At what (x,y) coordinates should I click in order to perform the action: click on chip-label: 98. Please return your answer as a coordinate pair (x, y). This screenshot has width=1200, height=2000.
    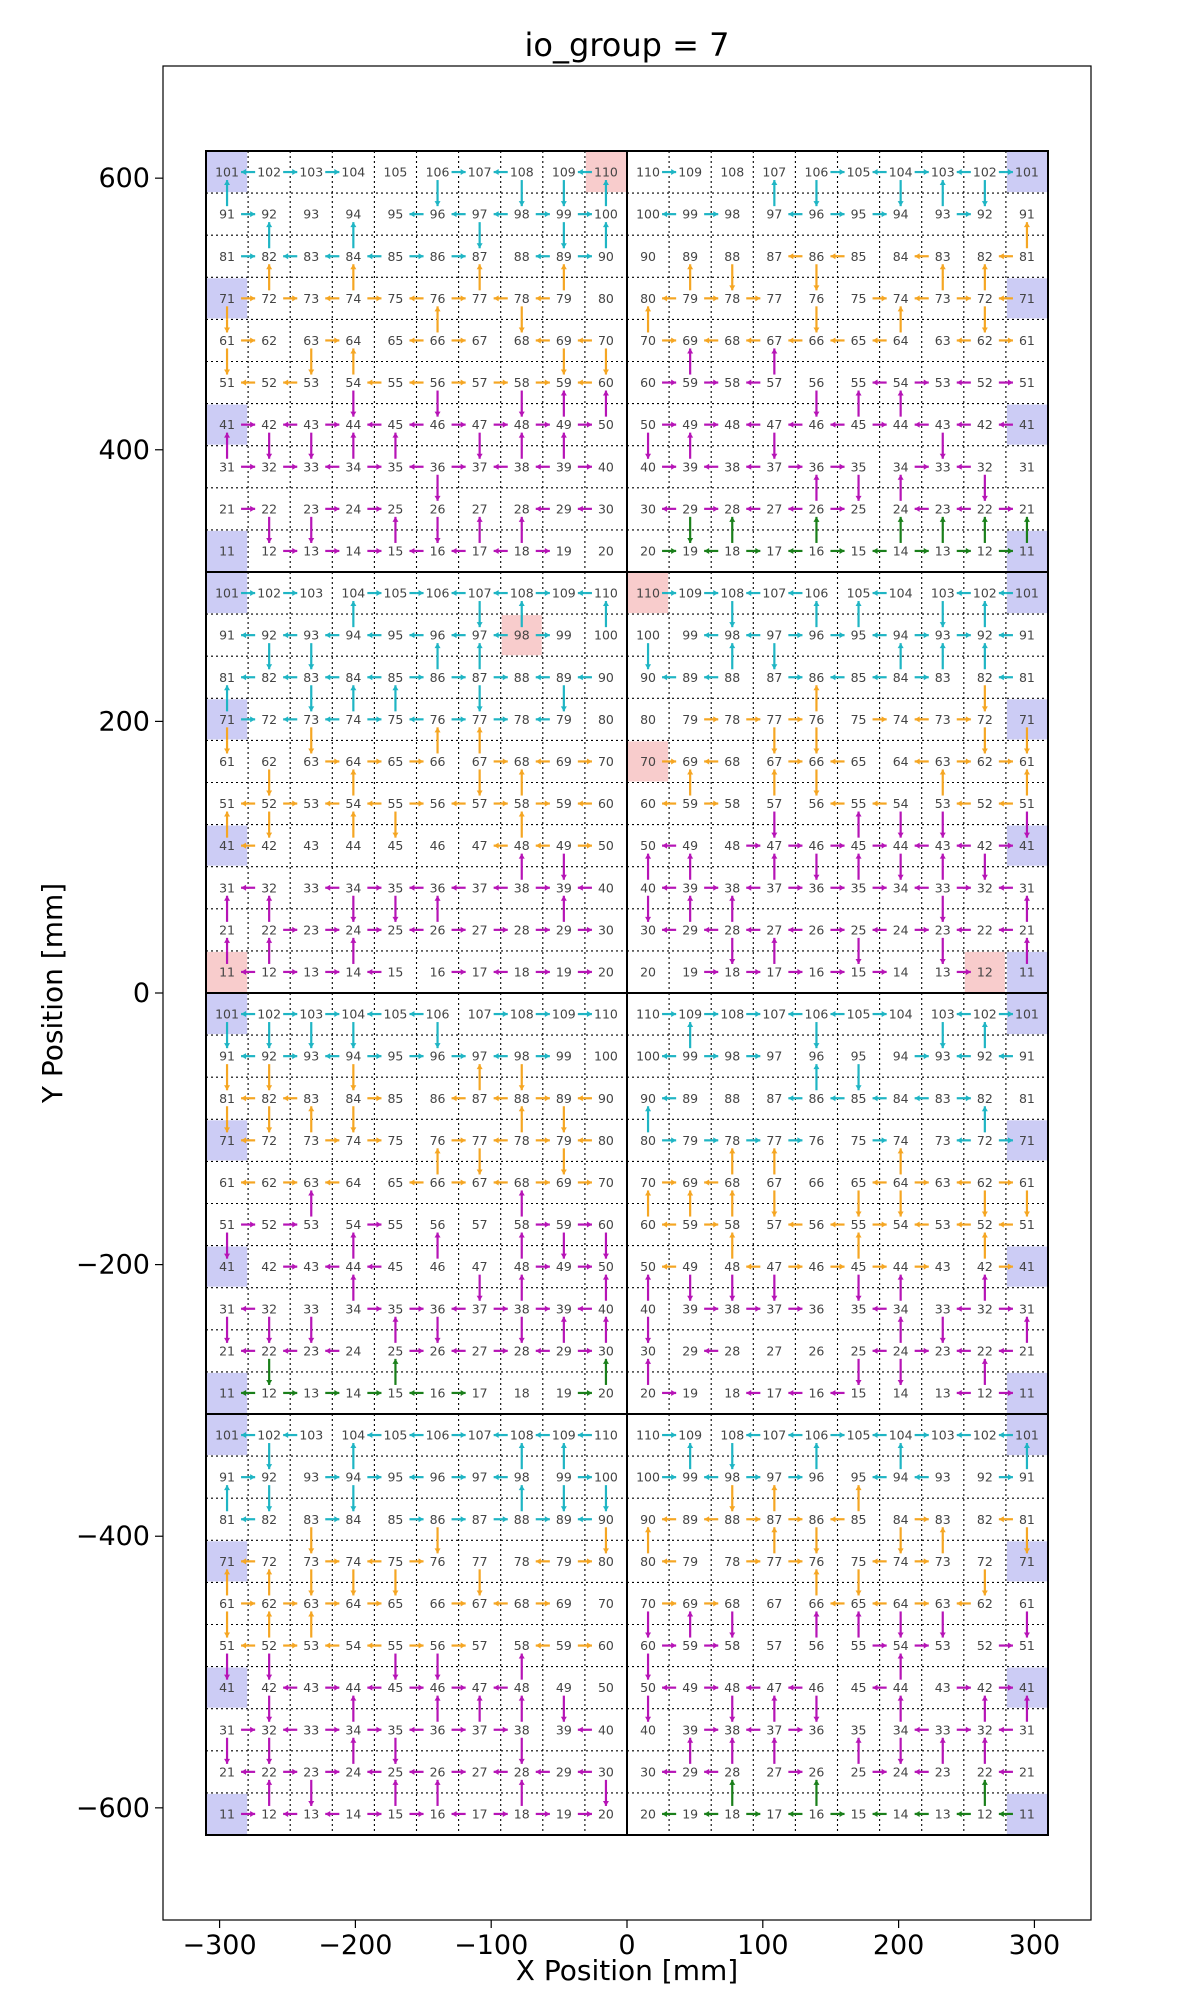
    Looking at the image, I should click on (732, 635).